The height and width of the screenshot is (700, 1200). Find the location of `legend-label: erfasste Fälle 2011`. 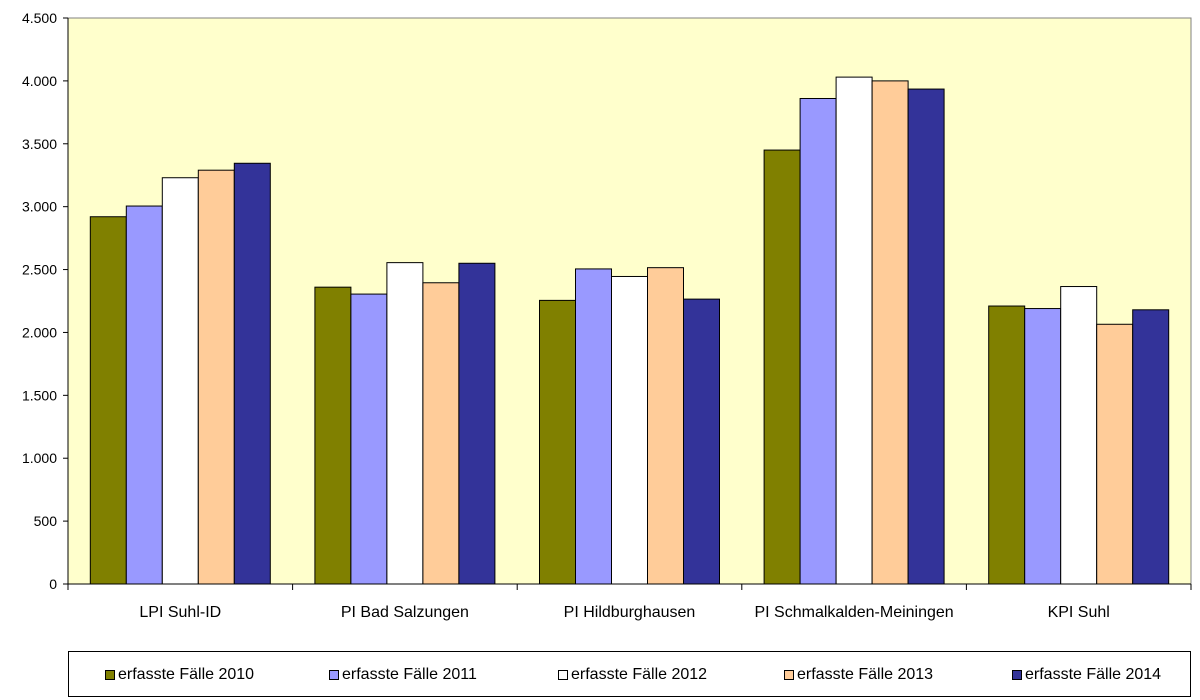

legend-label: erfasste Fälle 2011 is located at coordinates (409, 674).